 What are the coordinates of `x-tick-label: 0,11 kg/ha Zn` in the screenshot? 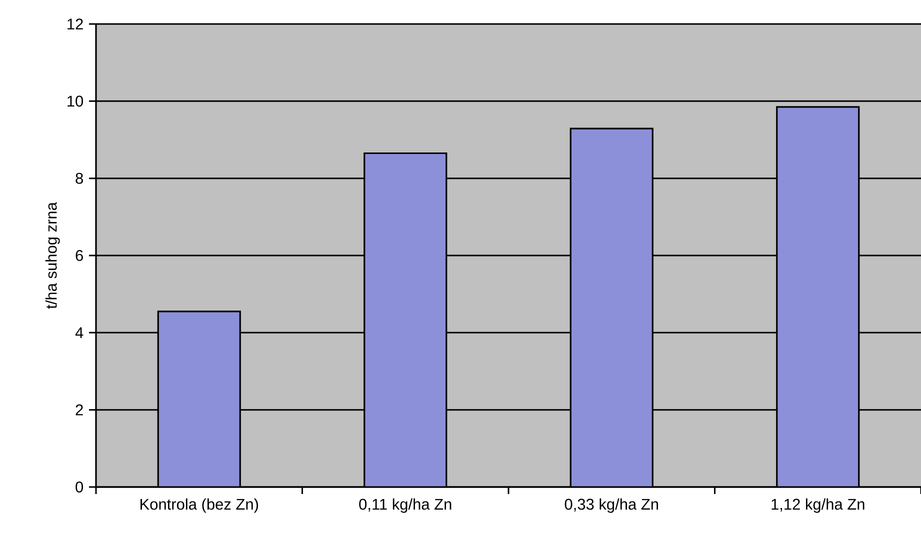 It's located at (405, 505).